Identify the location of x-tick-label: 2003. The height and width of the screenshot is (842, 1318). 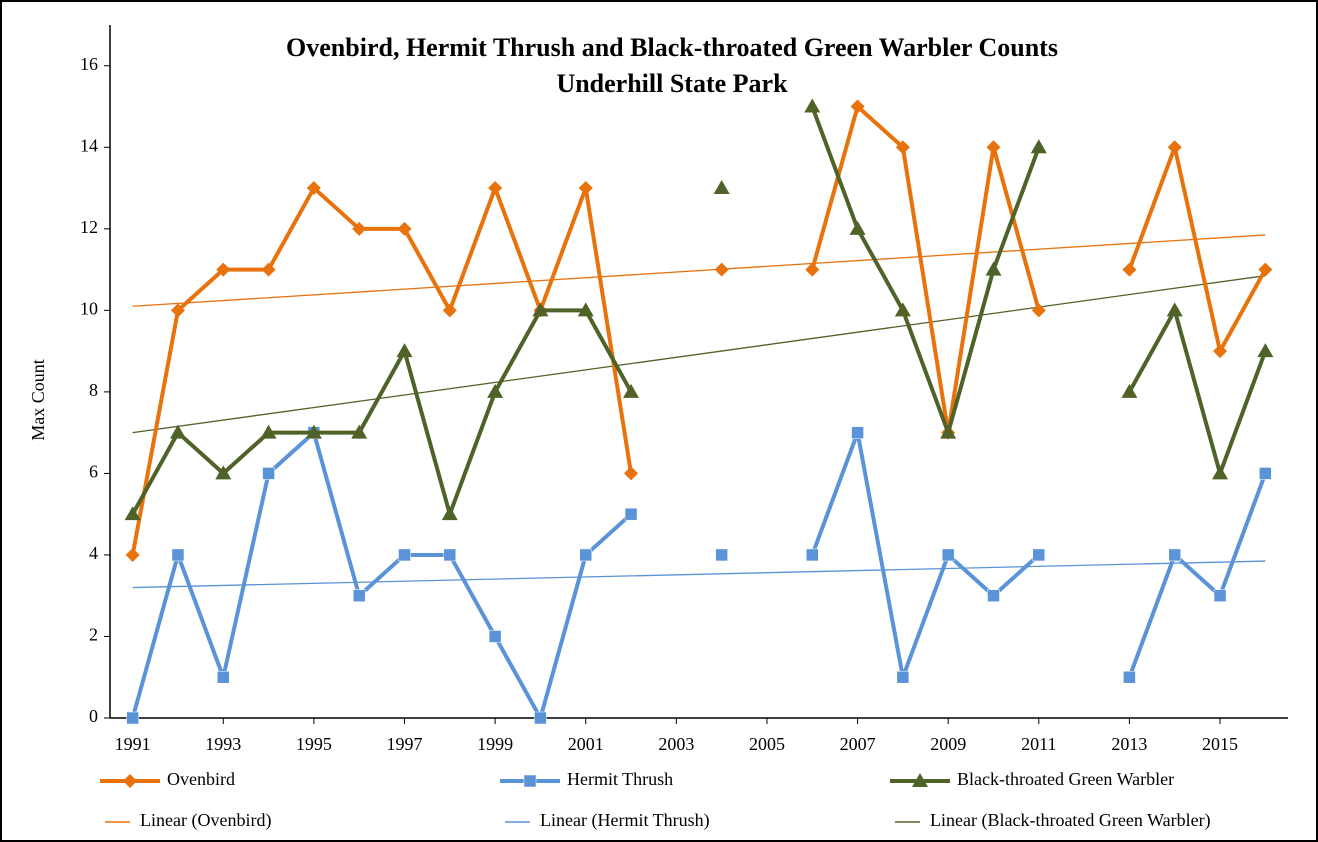
(676, 744).